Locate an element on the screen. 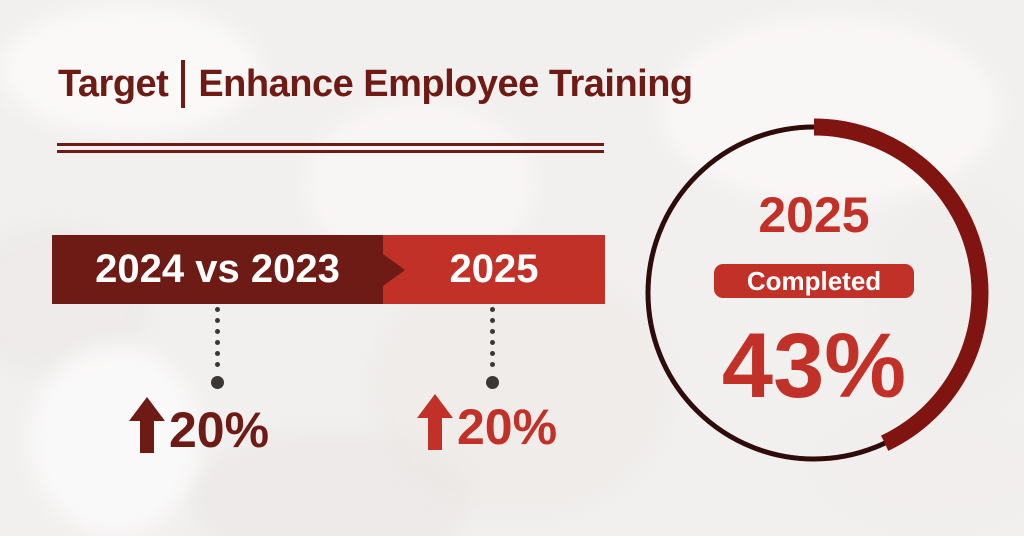 Image resolution: width=1024 pixels, height=536 pixels. banner-segment-2024-vs-2023: 2024 vs 2023 is located at coordinates (217, 269).